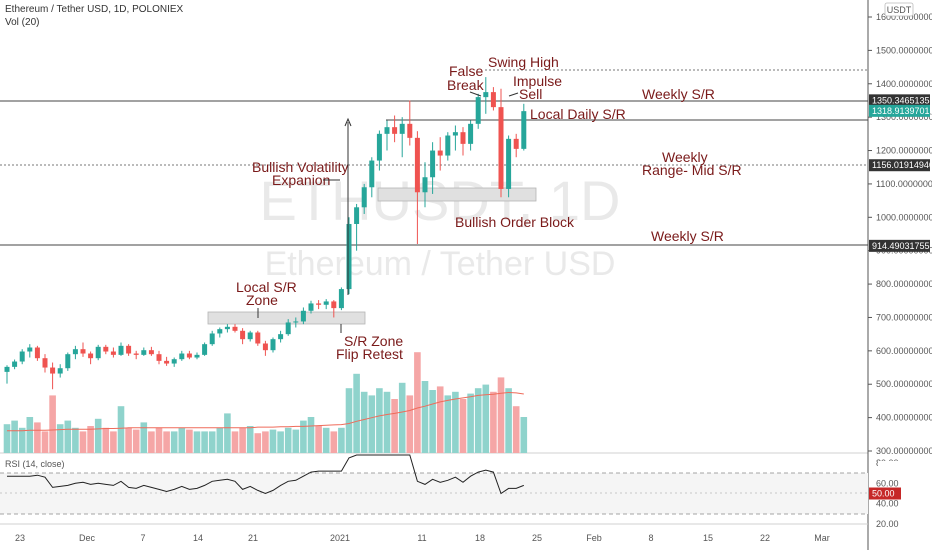  I want to click on price-tag: 1350.34651353, so click(900, 100).